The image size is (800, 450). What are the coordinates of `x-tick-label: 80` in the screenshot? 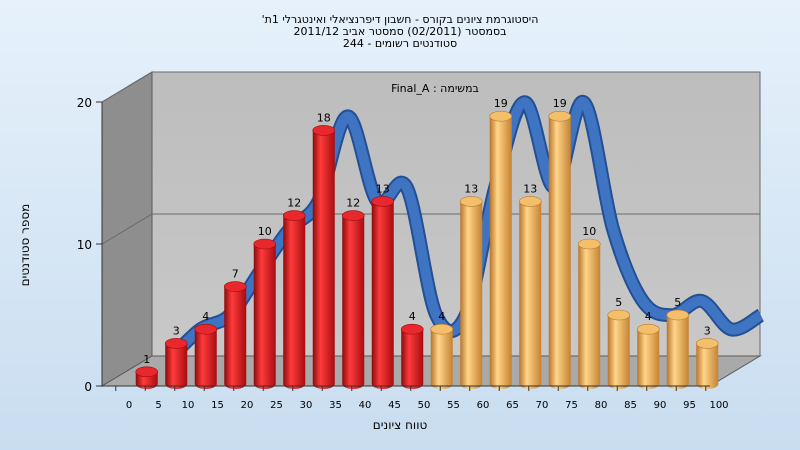 It's located at (601, 405).